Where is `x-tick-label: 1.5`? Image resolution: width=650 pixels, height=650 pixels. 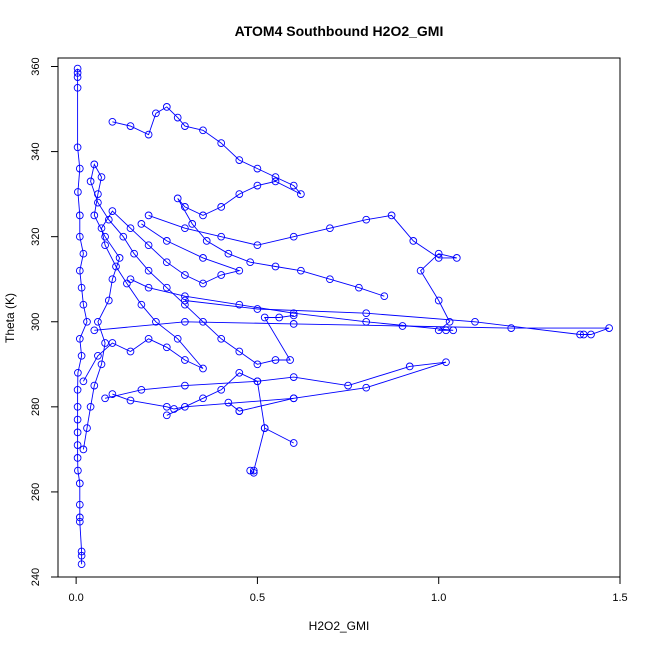 x-tick-label: 1.5 is located at coordinates (619, 598).